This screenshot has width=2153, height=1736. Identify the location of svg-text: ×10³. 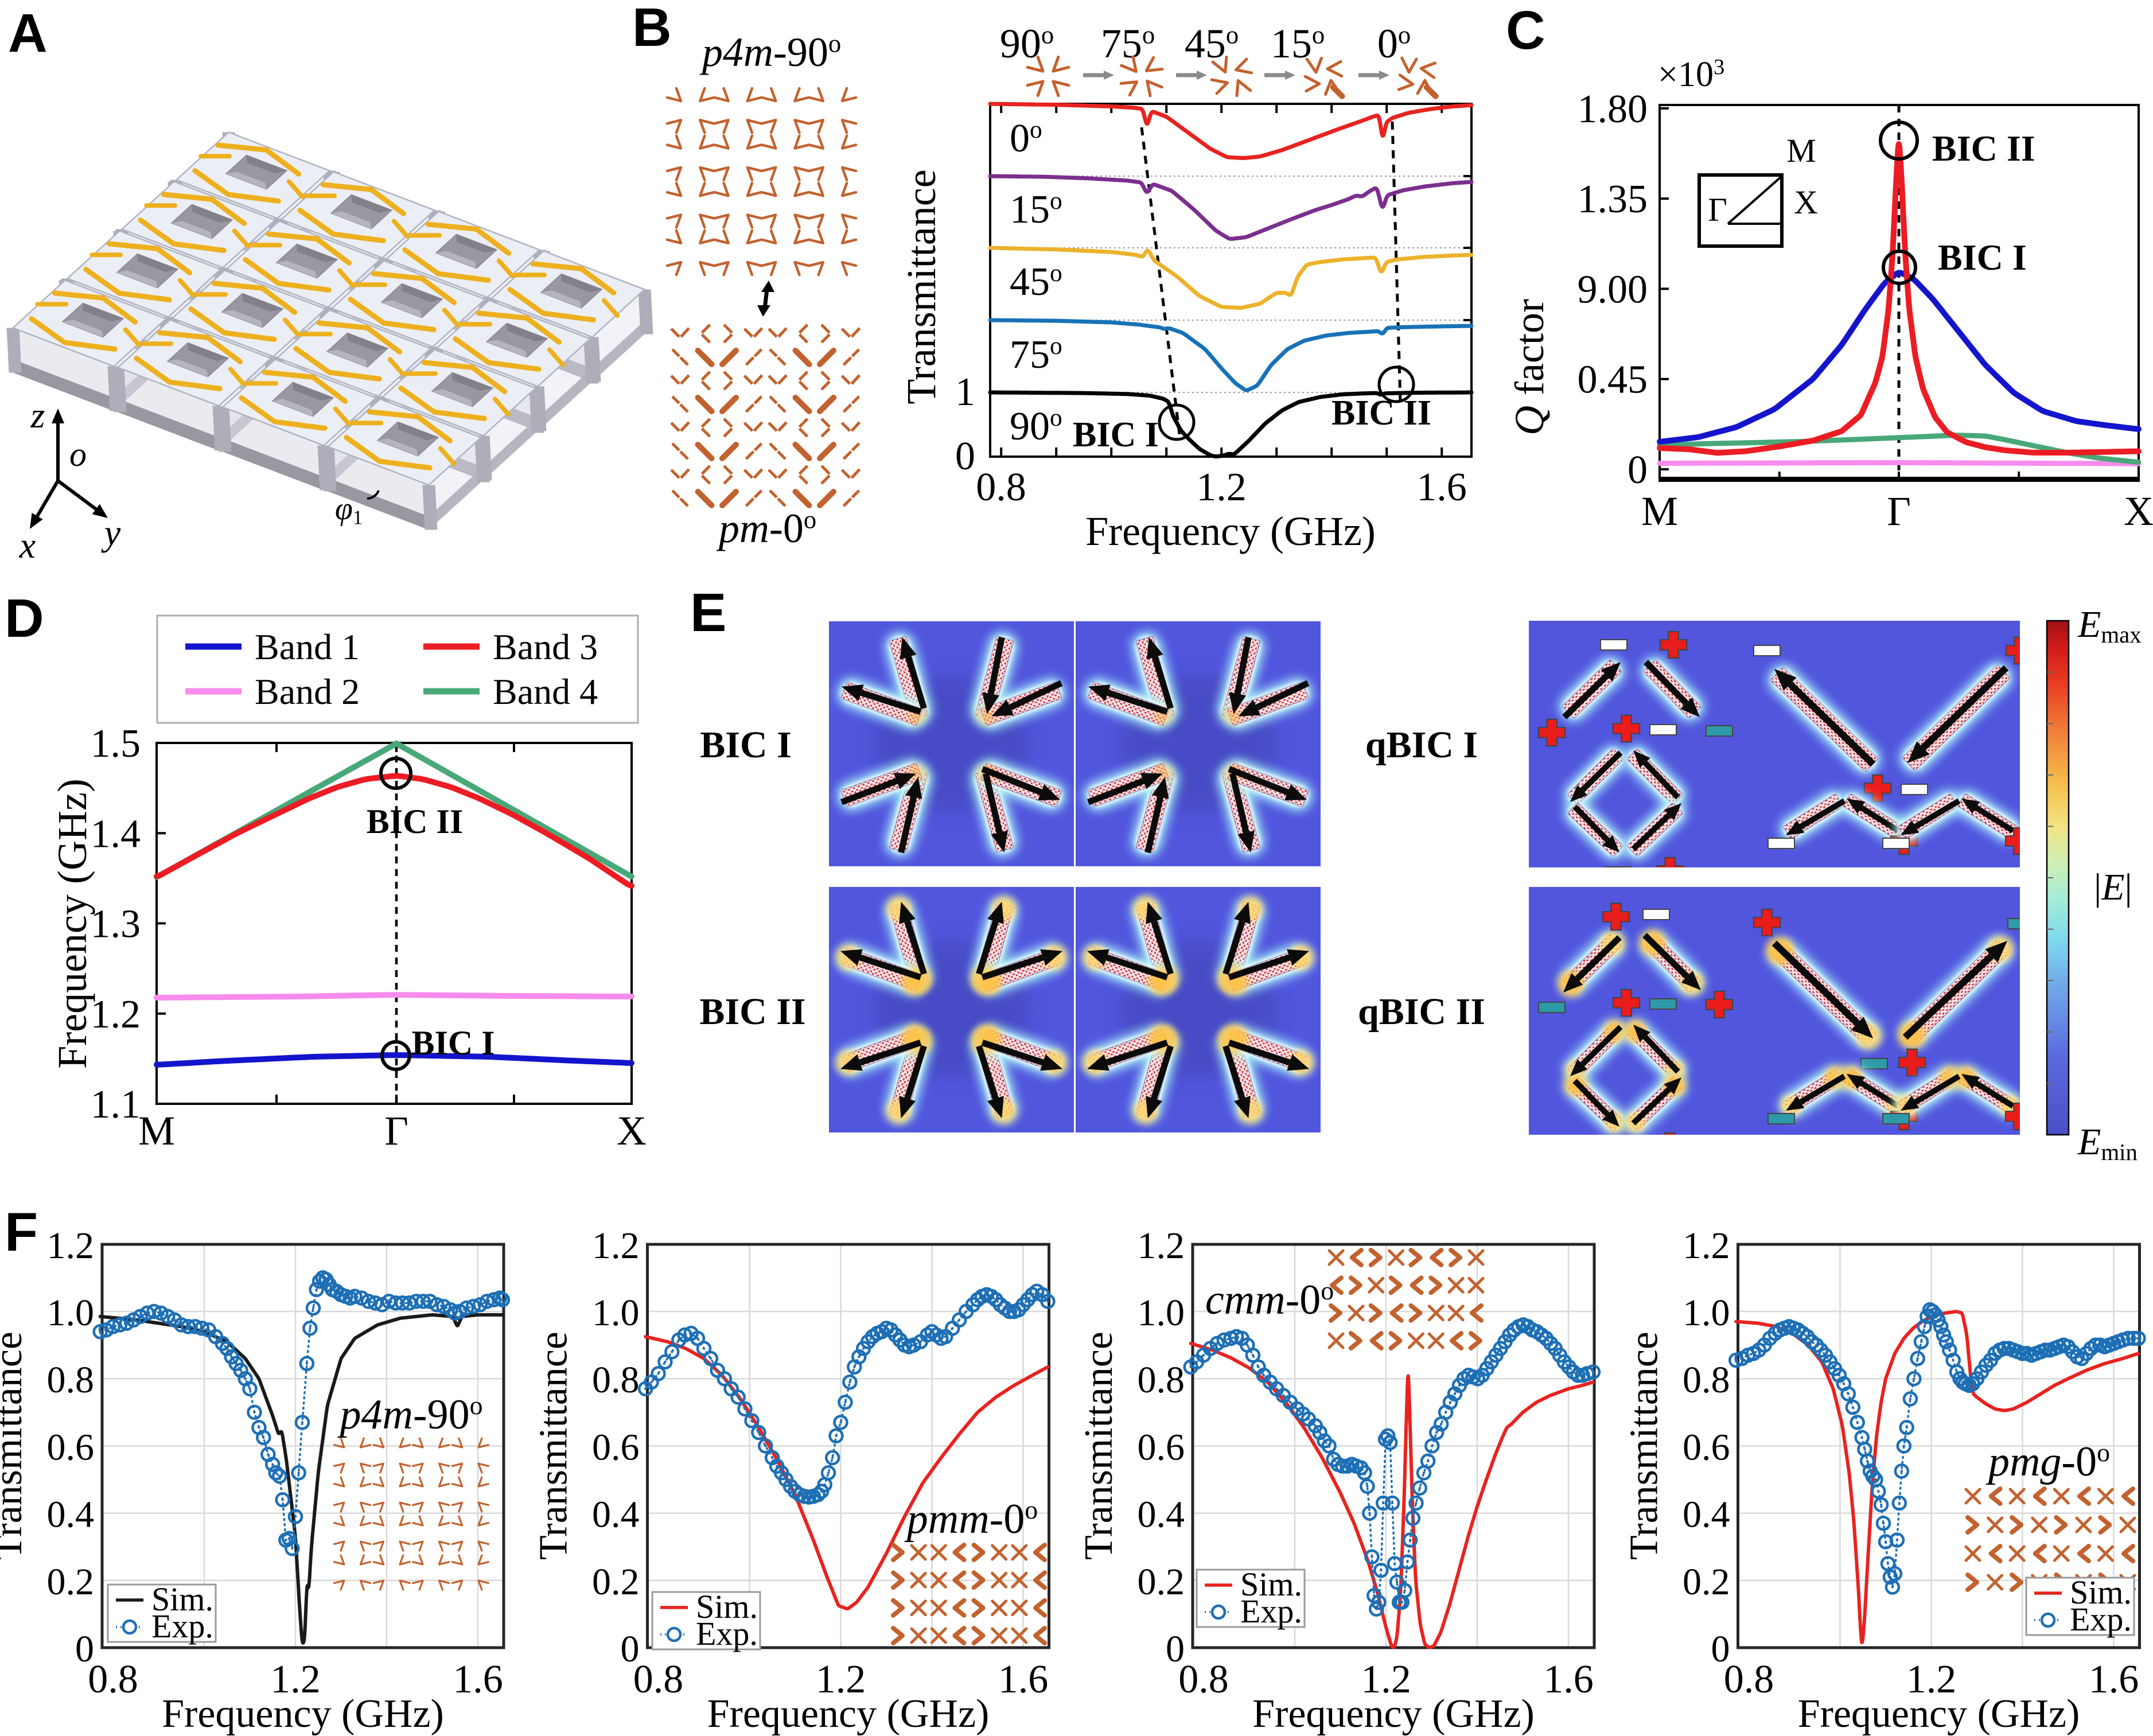
(1691, 74).